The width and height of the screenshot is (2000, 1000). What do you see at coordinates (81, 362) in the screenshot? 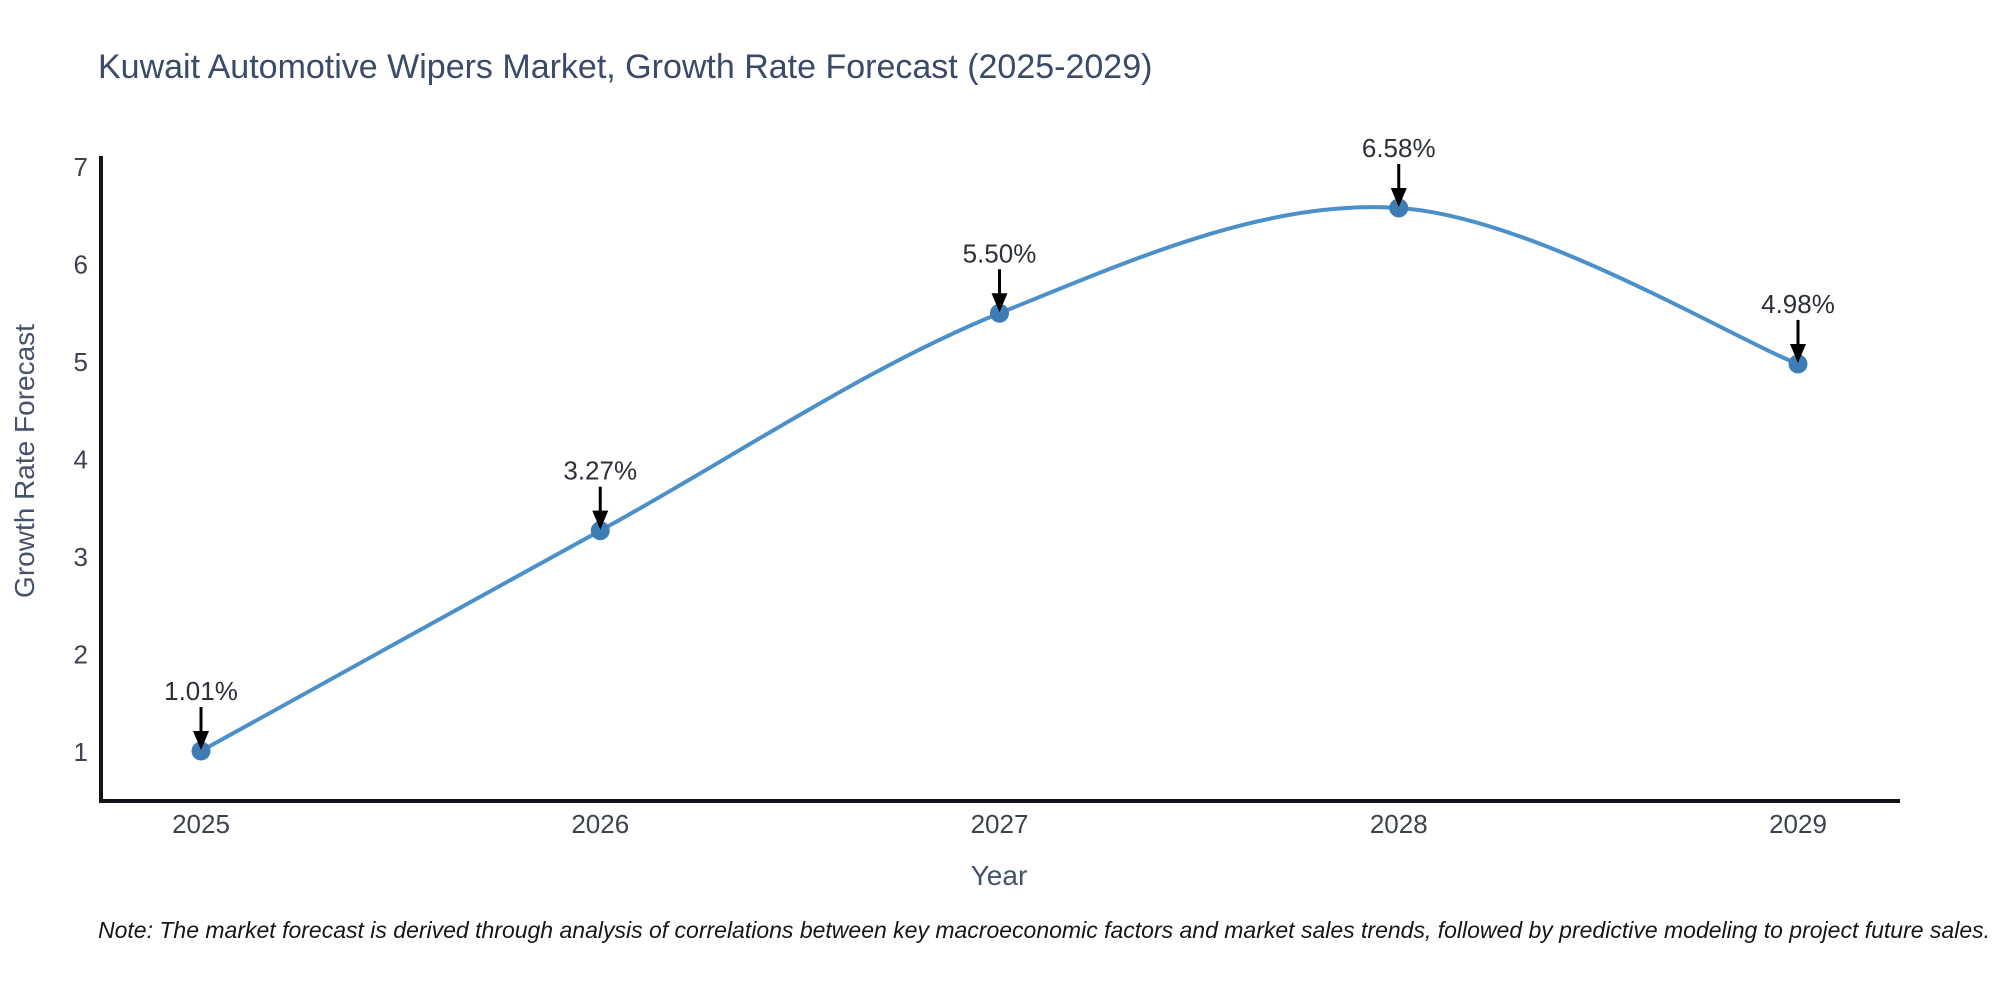
I see `y-tick-label: 5` at bounding box center [81, 362].